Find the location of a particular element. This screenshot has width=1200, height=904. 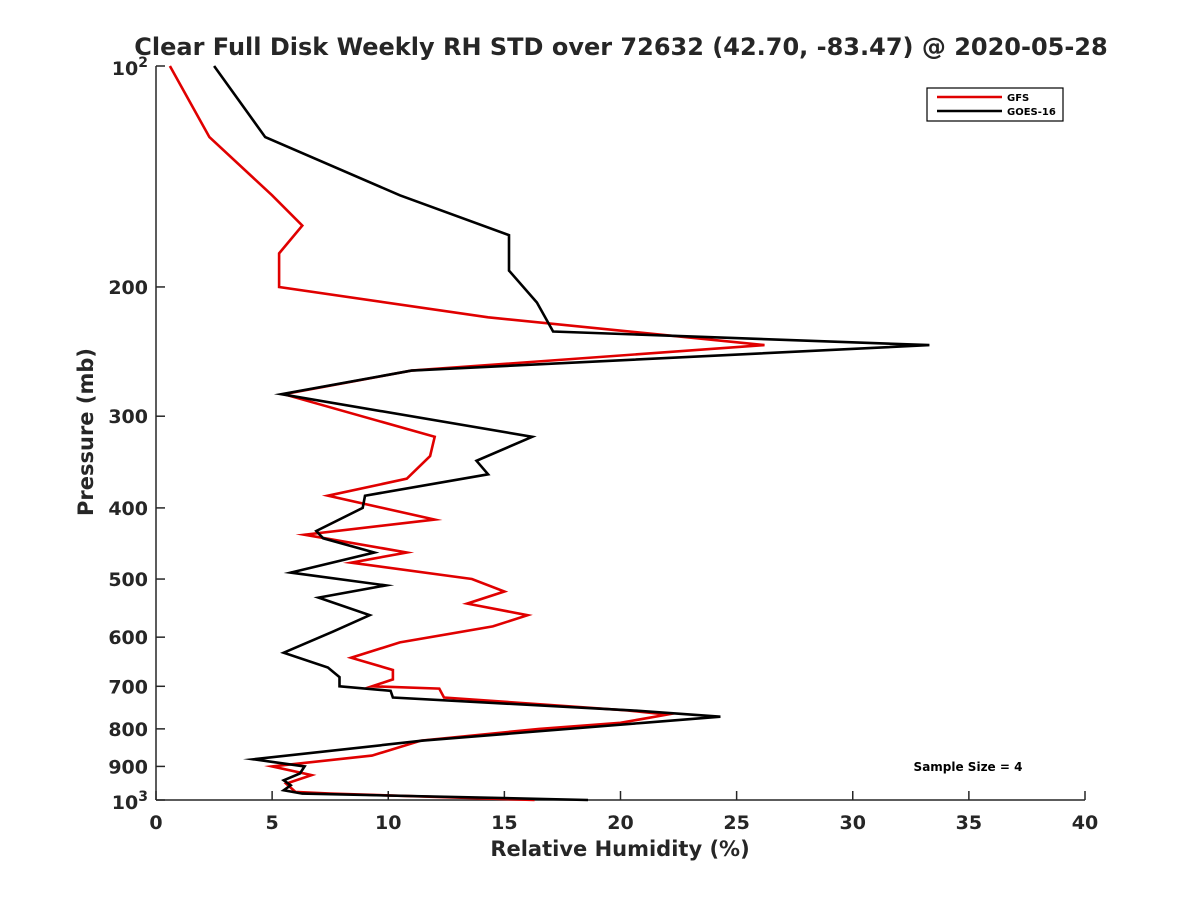

sample-size-annotation: Sample Size = 4 is located at coordinates (968, 767).